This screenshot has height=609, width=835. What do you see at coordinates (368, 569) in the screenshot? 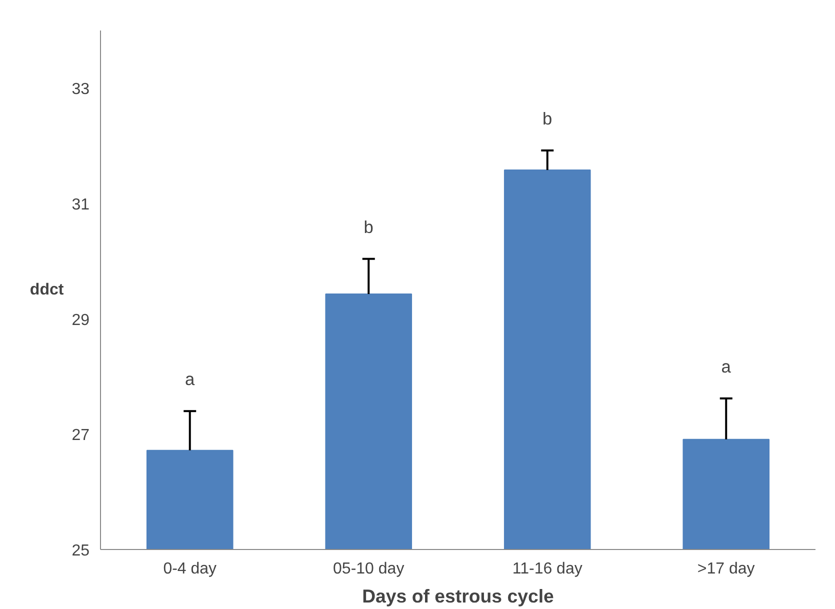
I see `x-tick-label: 05-10 day` at bounding box center [368, 569].